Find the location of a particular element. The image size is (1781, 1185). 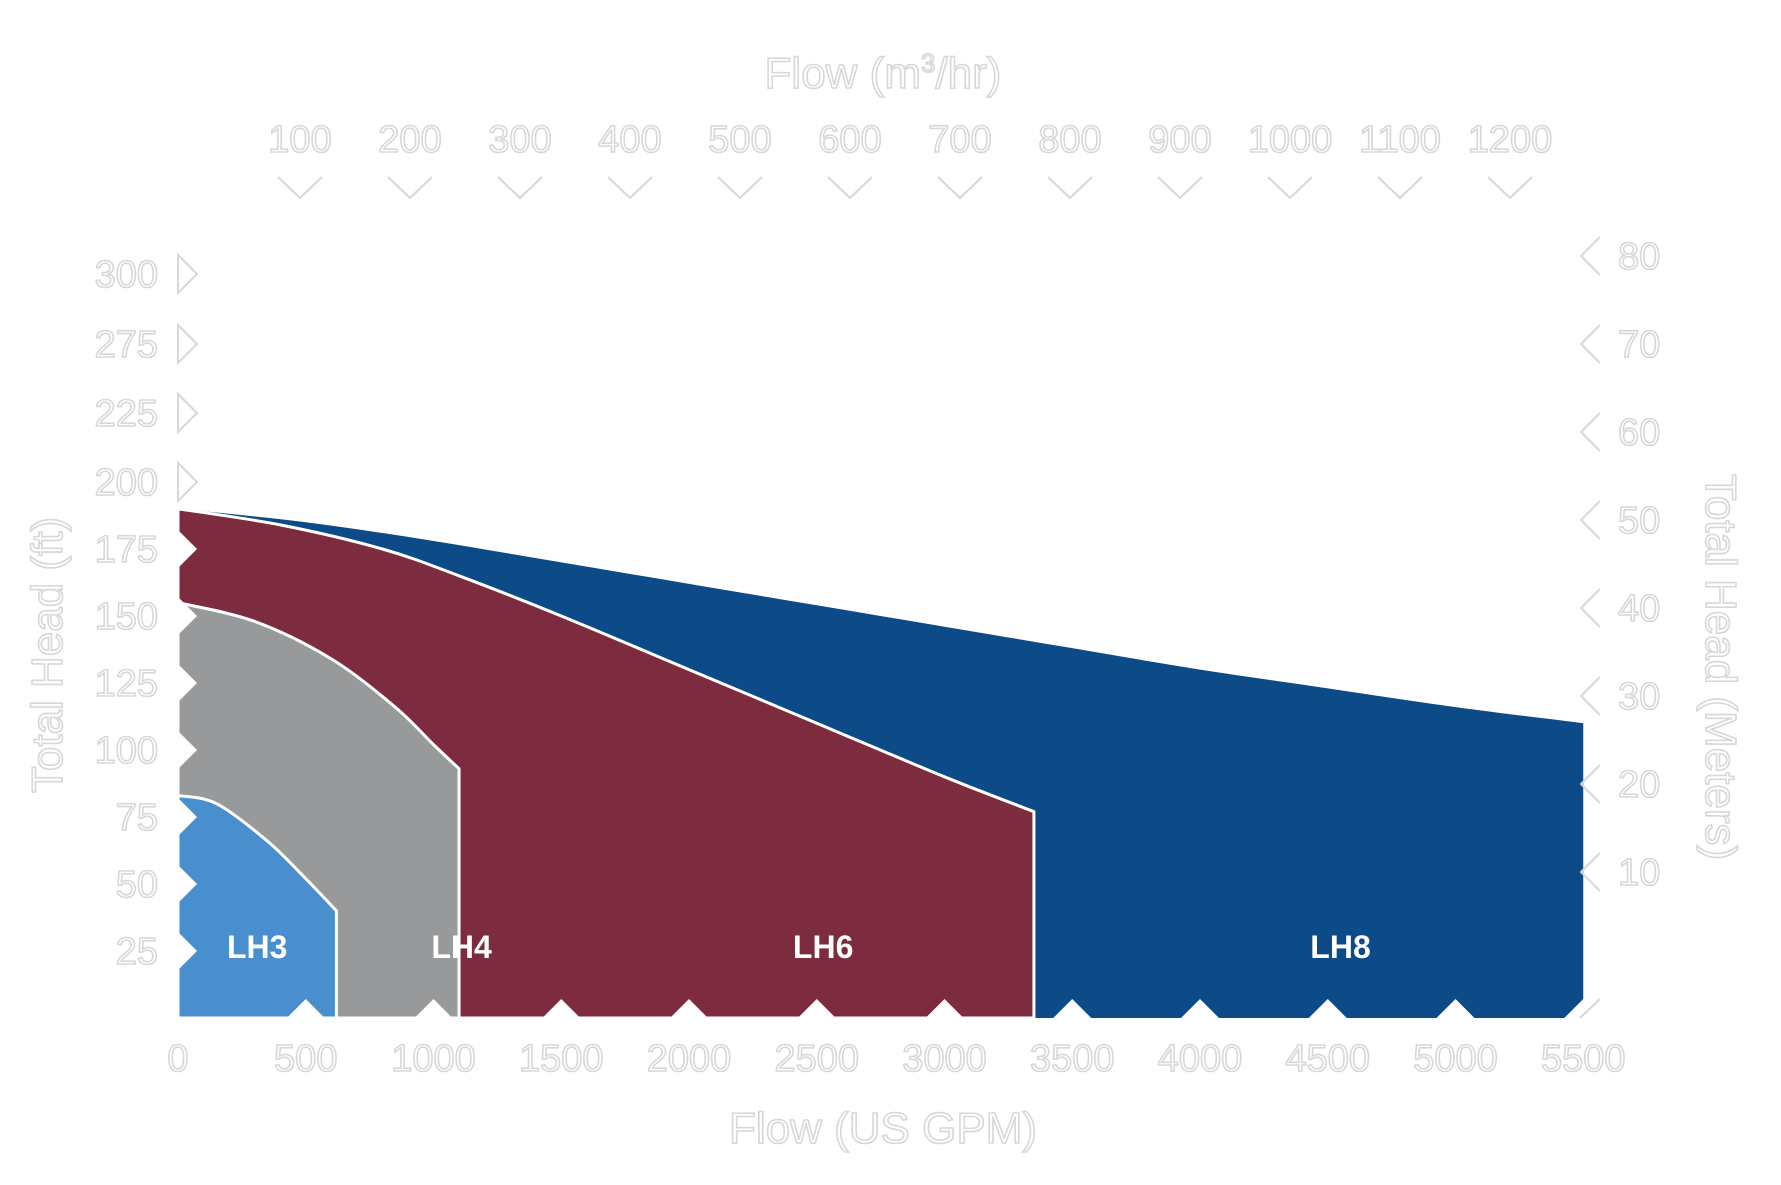

right-tick-label-40: 40 is located at coordinates (1639, 609).